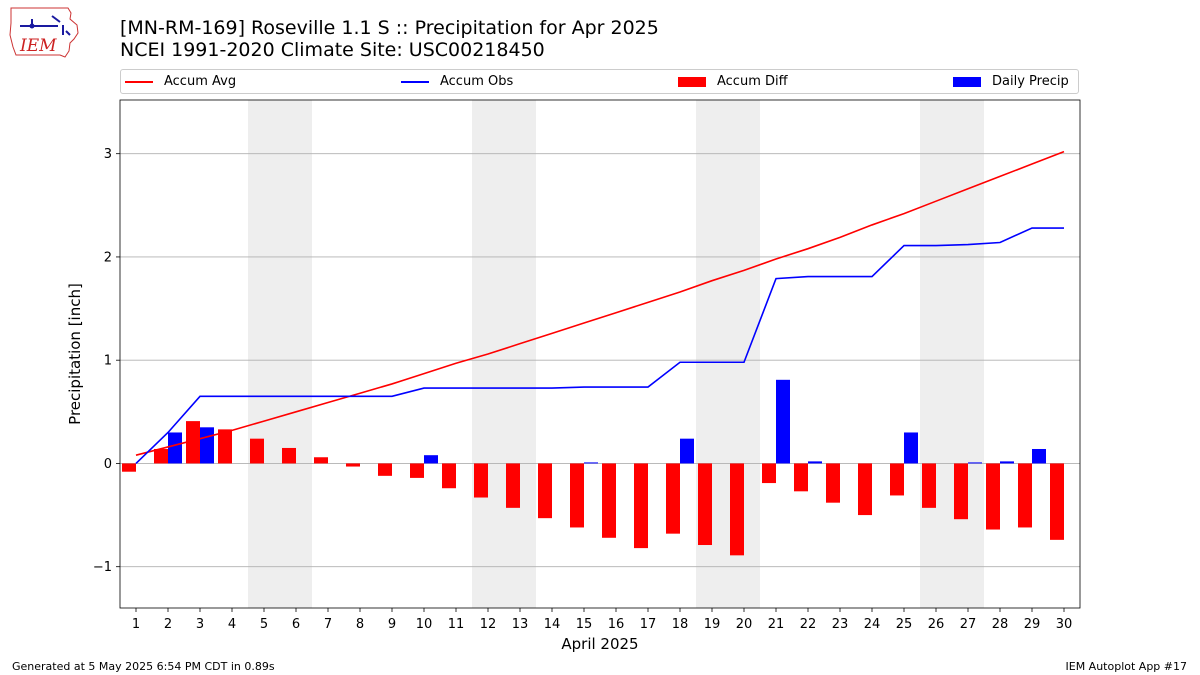 The width and height of the screenshot is (1200, 675). What do you see at coordinates (32, 26) in the screenshot?
I see `anemometer-icon` at bounding box center [32, 26].